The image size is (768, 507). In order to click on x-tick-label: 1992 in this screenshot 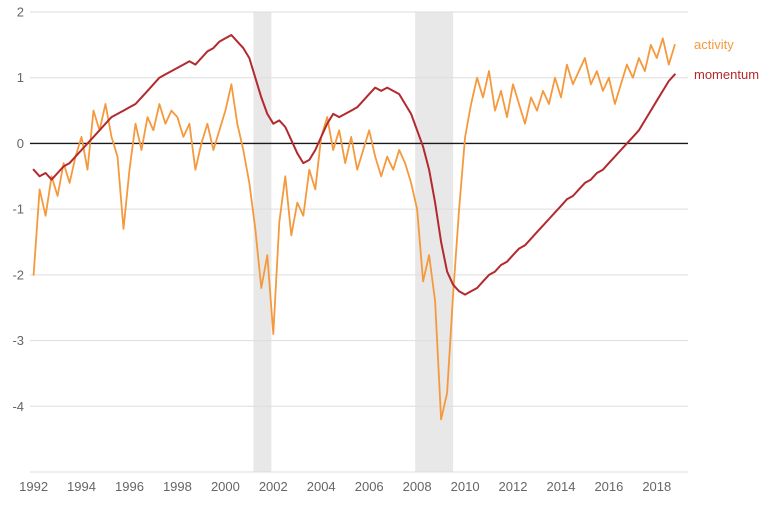, I will do `click(33, 486)`.